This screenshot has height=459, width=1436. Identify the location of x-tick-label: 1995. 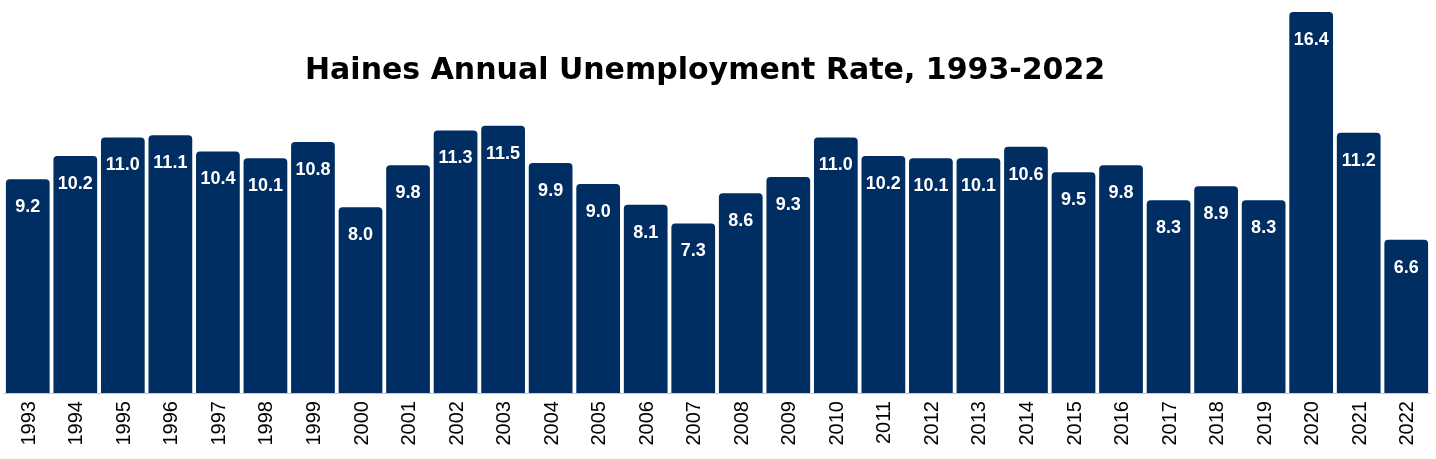
(122, 423).